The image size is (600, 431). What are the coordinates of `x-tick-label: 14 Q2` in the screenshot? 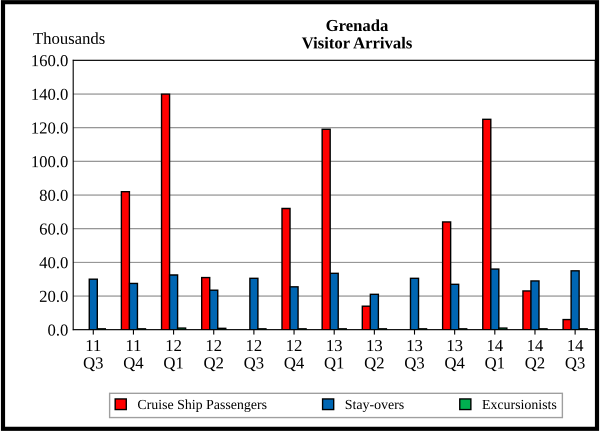 It's located at (534, 356).